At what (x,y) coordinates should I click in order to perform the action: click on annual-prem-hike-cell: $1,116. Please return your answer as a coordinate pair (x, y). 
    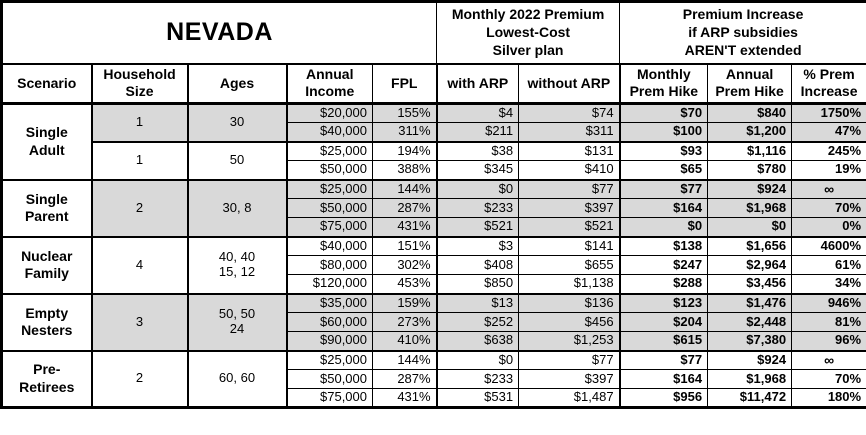
    Looking at the image, I should click on (750, 151).